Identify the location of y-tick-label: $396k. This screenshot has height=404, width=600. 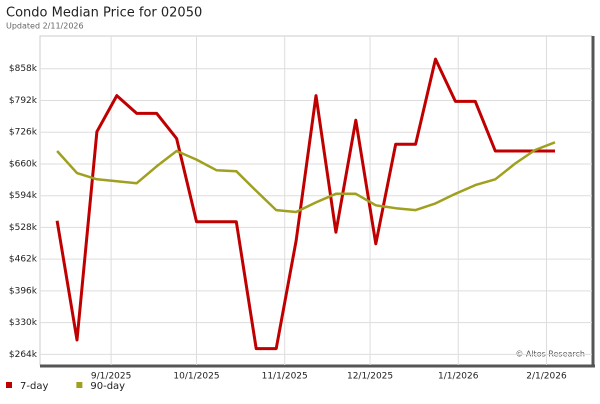
(23, 291).